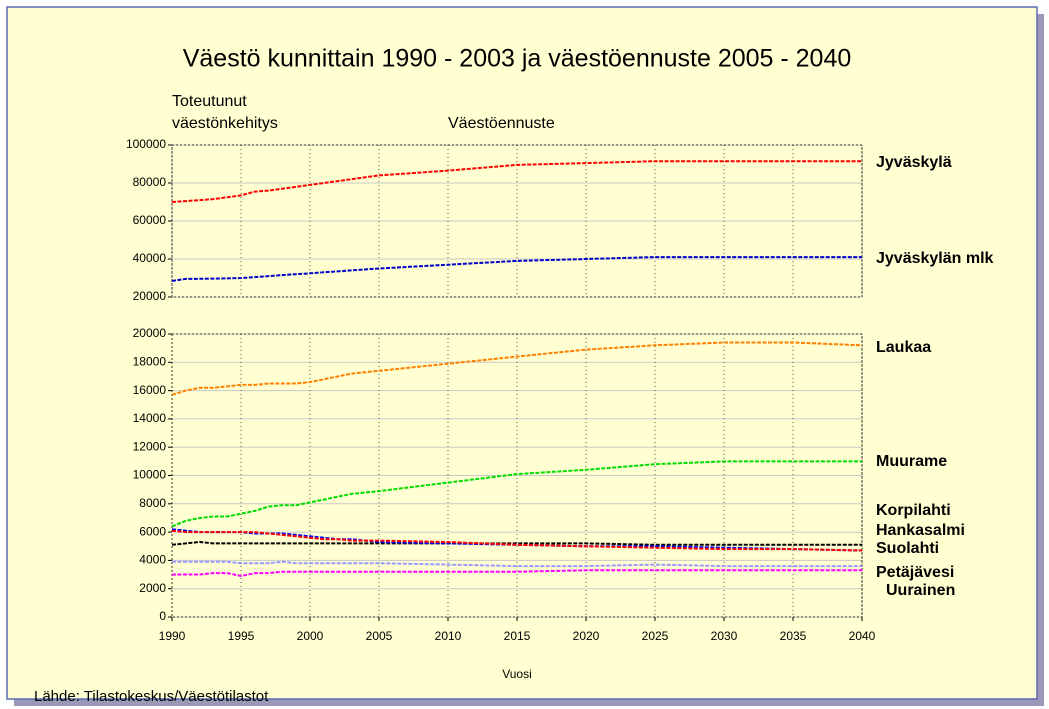 This screenshot has width=1049, height=709. I want to click on y-tick-label: 0, so click(162, 616).